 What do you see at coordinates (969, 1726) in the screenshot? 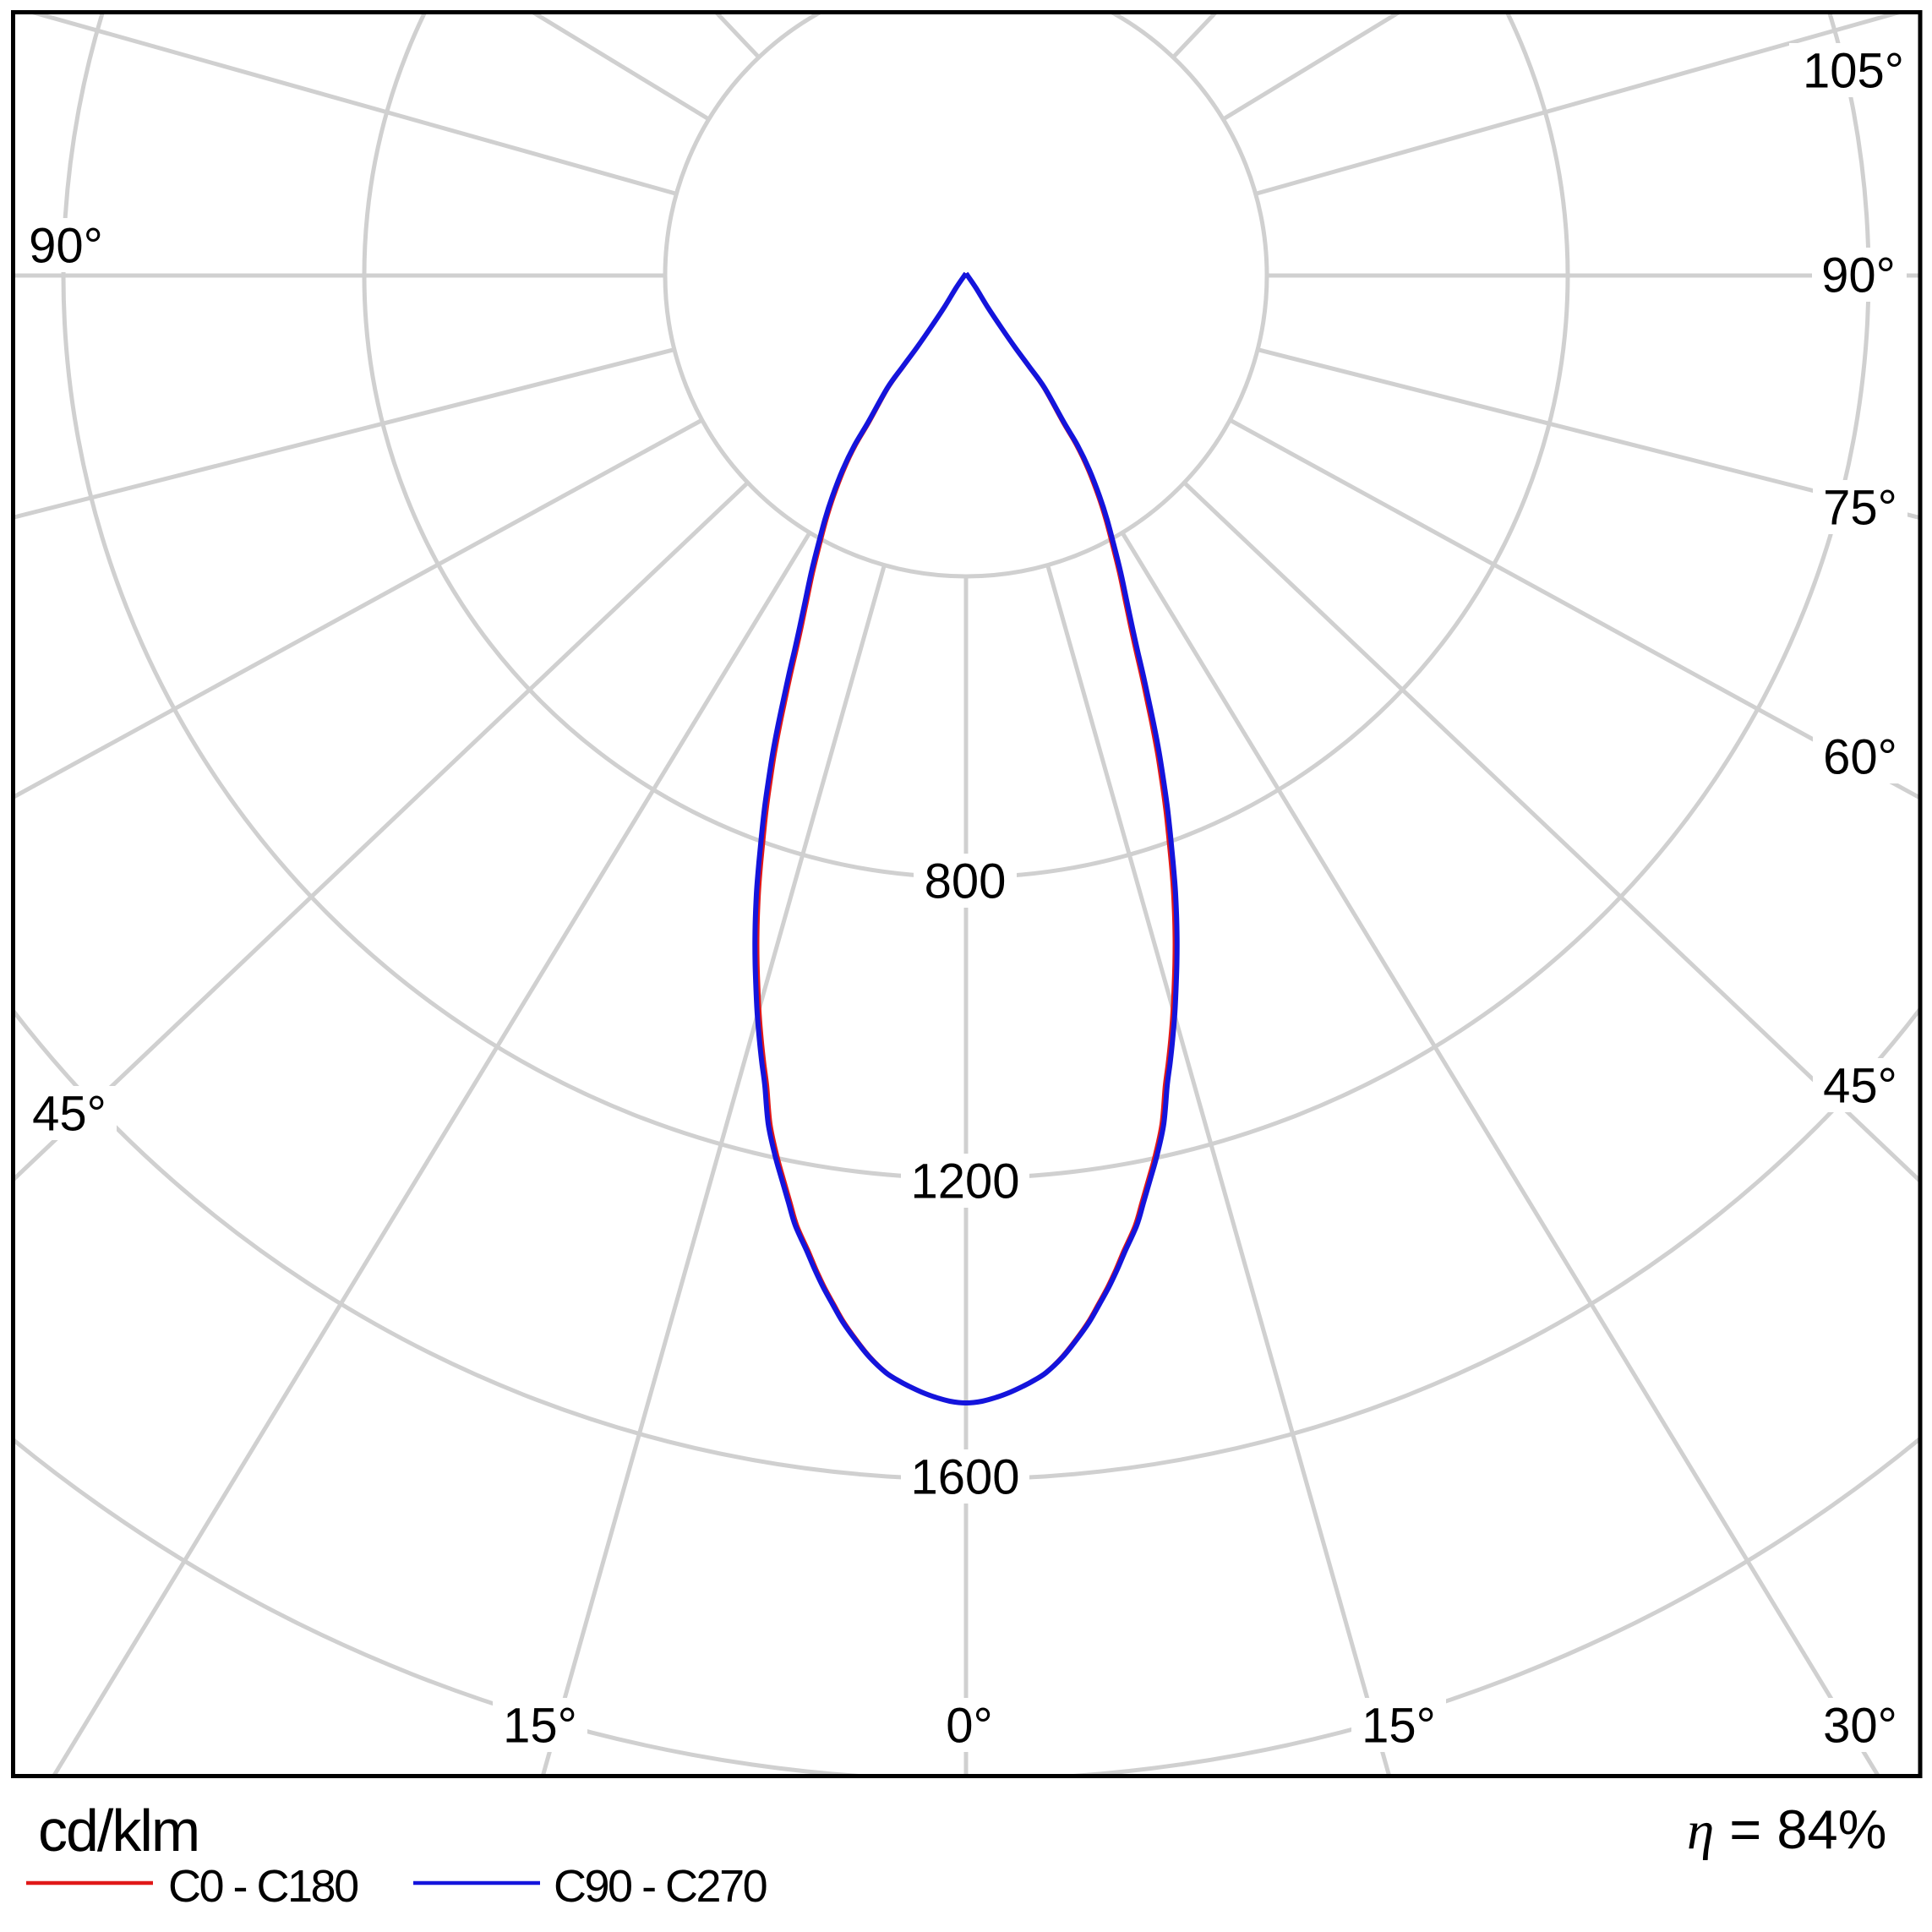
I see `svg-text: 0°` at bounding box center [969, 1726].